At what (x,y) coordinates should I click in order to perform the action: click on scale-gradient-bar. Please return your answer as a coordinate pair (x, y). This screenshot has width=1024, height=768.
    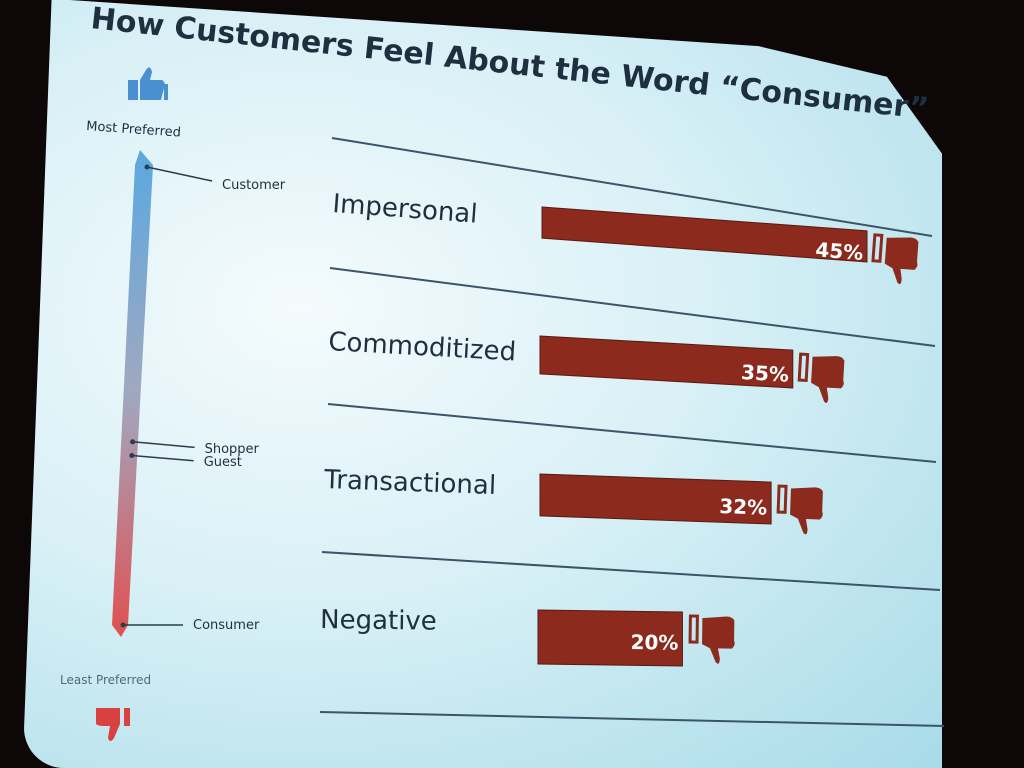
    Looking at the image, I should click on (132, 393).